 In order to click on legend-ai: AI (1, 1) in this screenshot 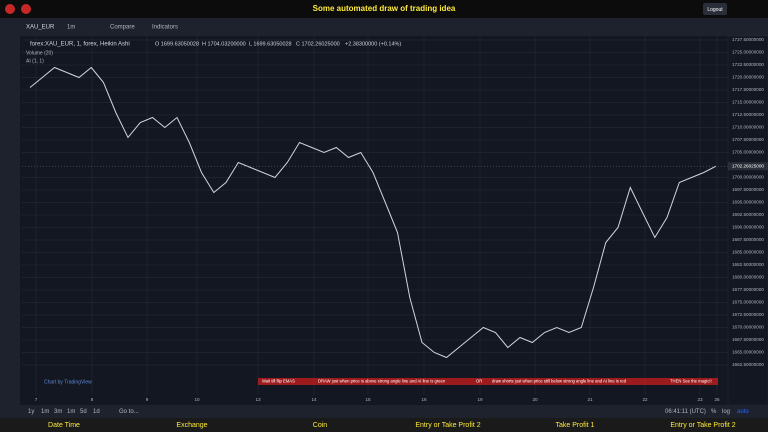, I will do `click(35, 61)`.